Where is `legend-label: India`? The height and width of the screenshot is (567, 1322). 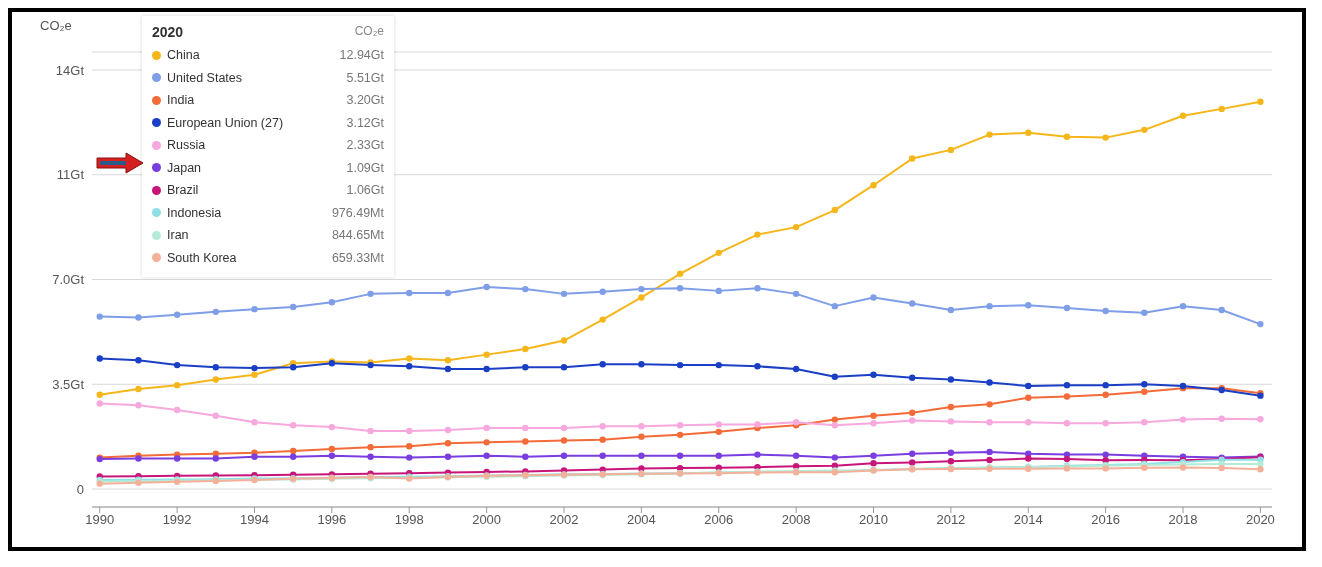
legend-label: India is located at coordinates (181, 100).